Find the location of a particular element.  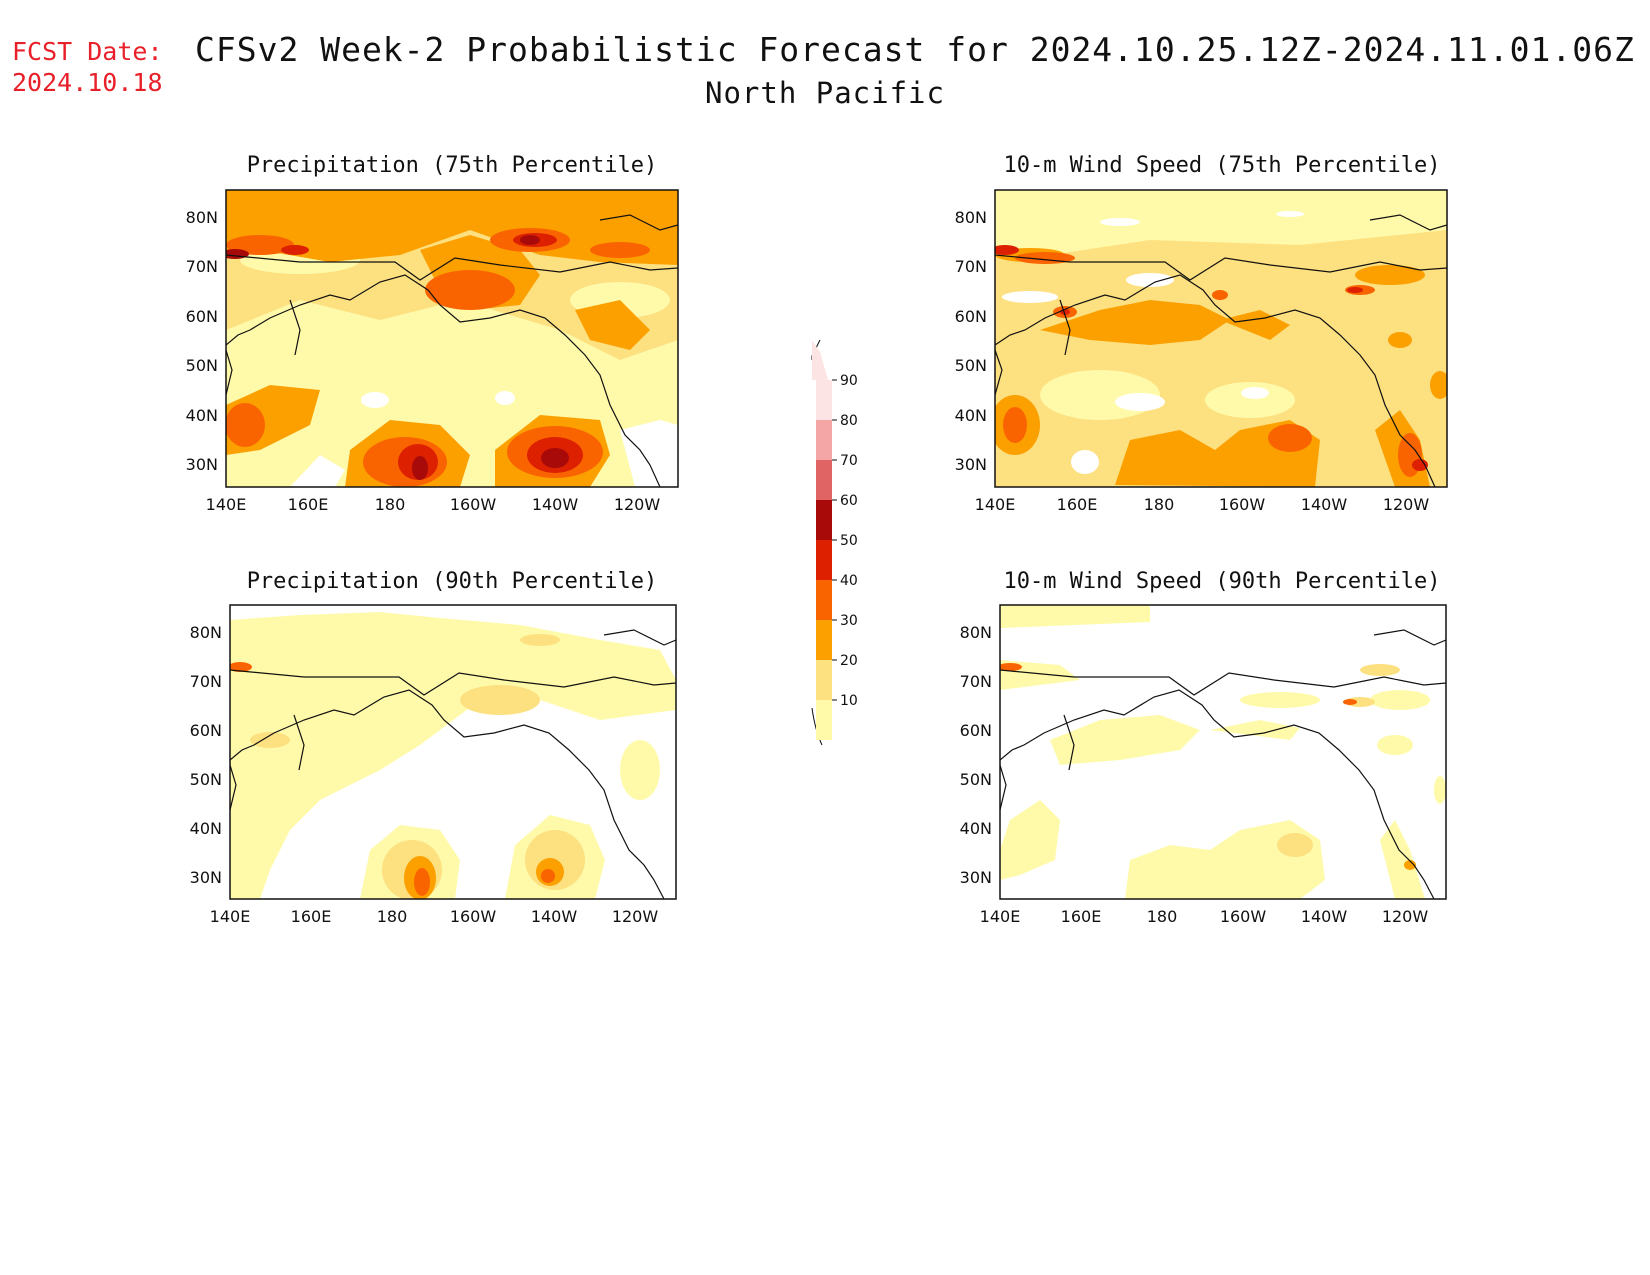

frame-wind75 is located at coordinates (1221, 338).